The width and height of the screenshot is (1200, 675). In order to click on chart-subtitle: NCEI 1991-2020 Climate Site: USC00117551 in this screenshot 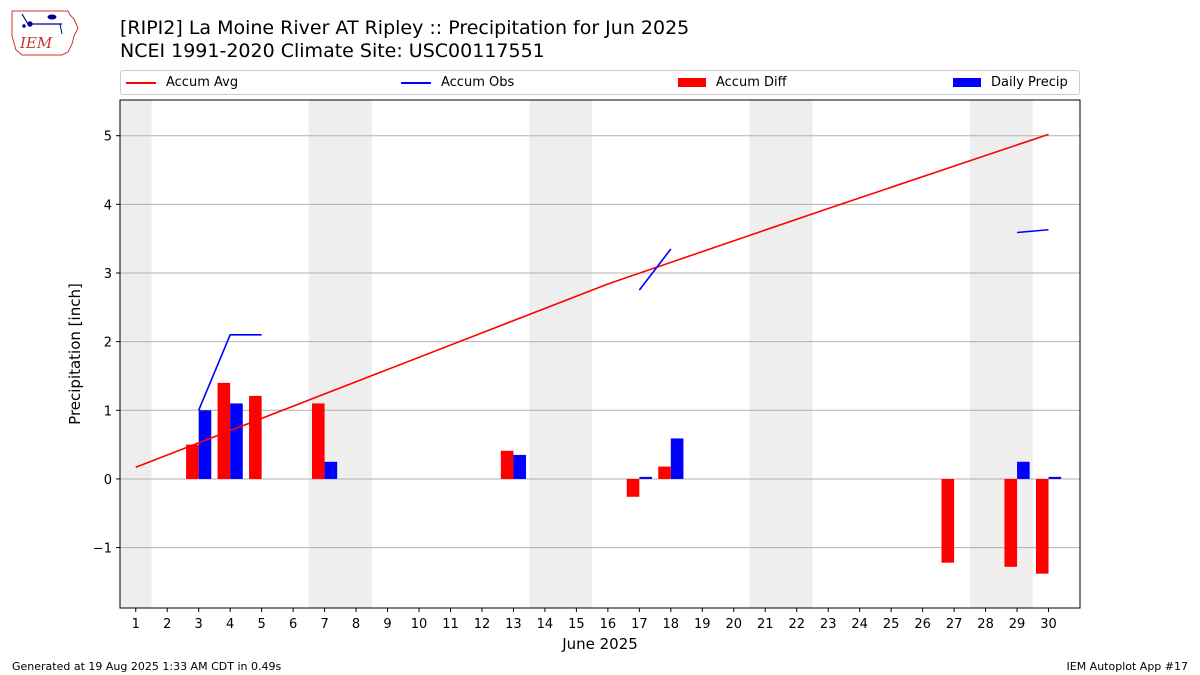, I will do `click(332, 51)`.